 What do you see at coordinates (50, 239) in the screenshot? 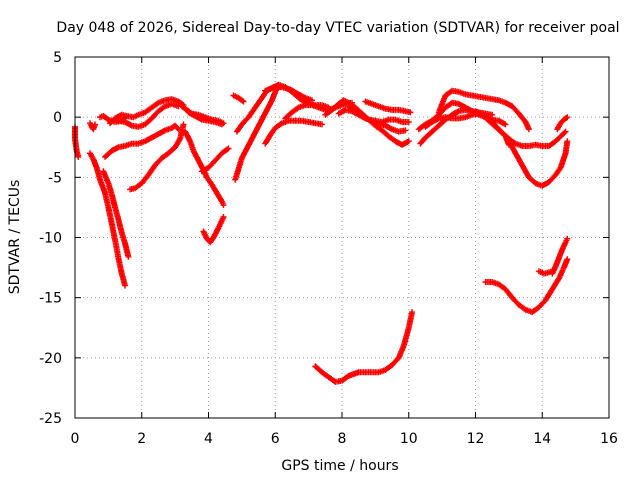
I see `y-tick-label: -10` at bounding box center [50, 239].